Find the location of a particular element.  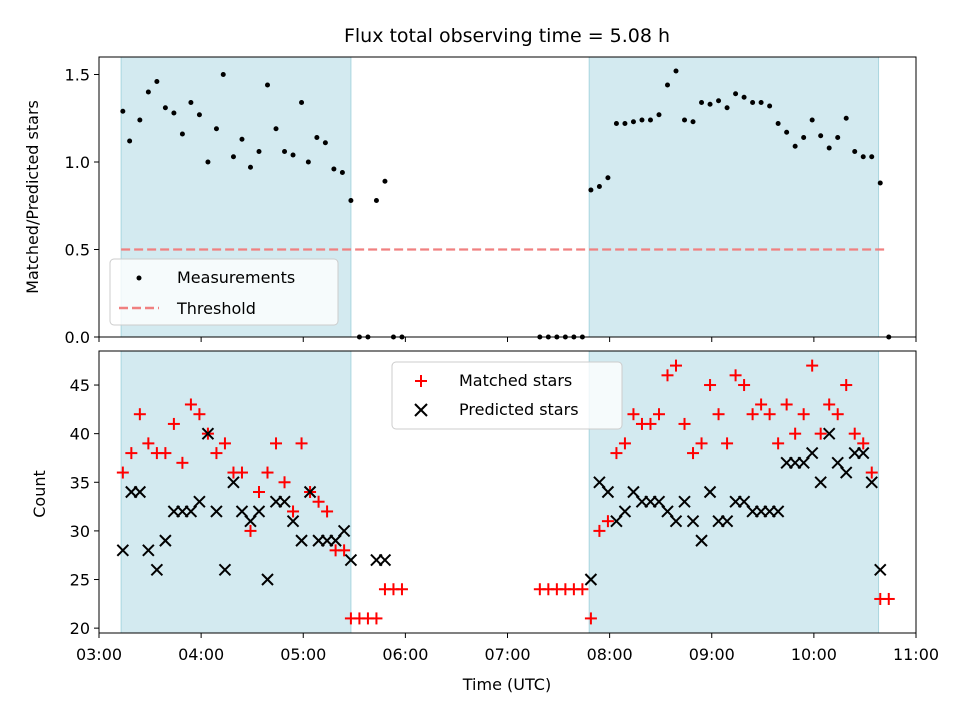

bottom-x-tick-label: 10:00 is located at coordinates (814, 654).